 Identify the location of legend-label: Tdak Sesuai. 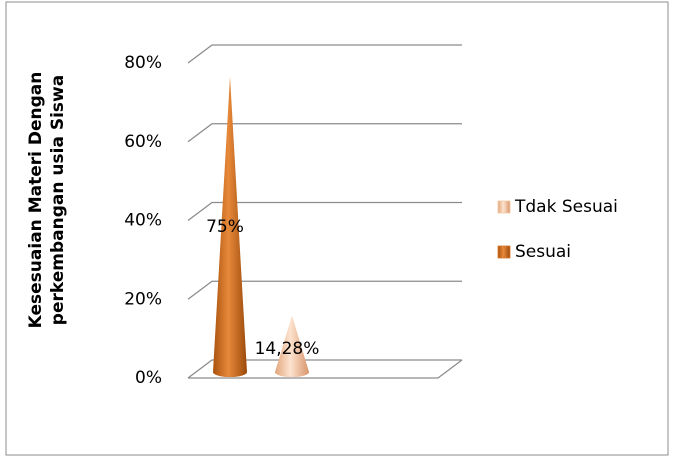
(566, 207).